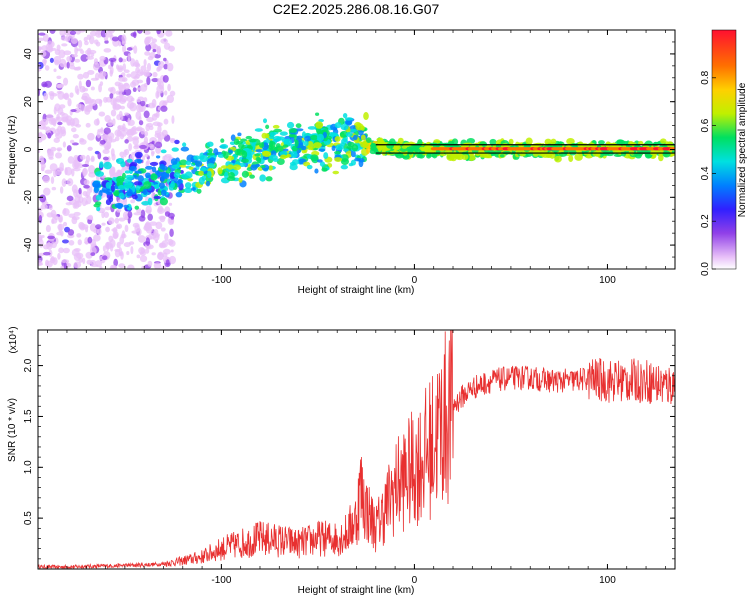 Image resolution: width=750 pixels, height=600 pixels. Describe the element at coordinates (705, 269) in the screenshot. I see `colorbar-tick-label: 0.0` at that location.